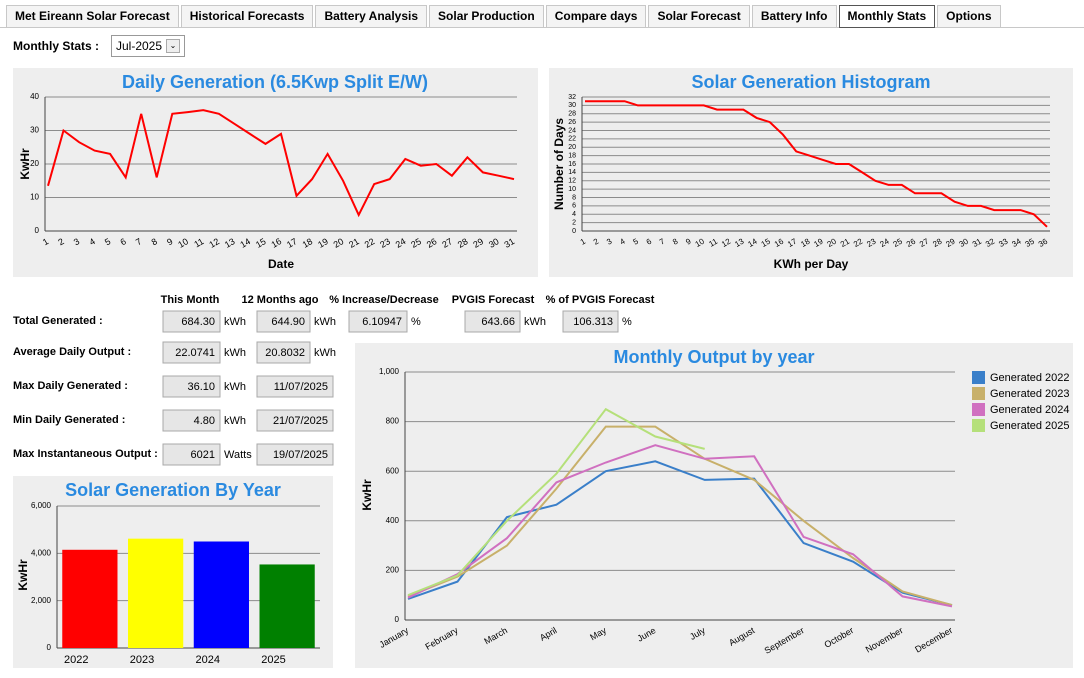  What do you see at coordinates (699, 16) in the screenshot?
I see `tab: Solar Forecast` at bounding box center [699, 16].